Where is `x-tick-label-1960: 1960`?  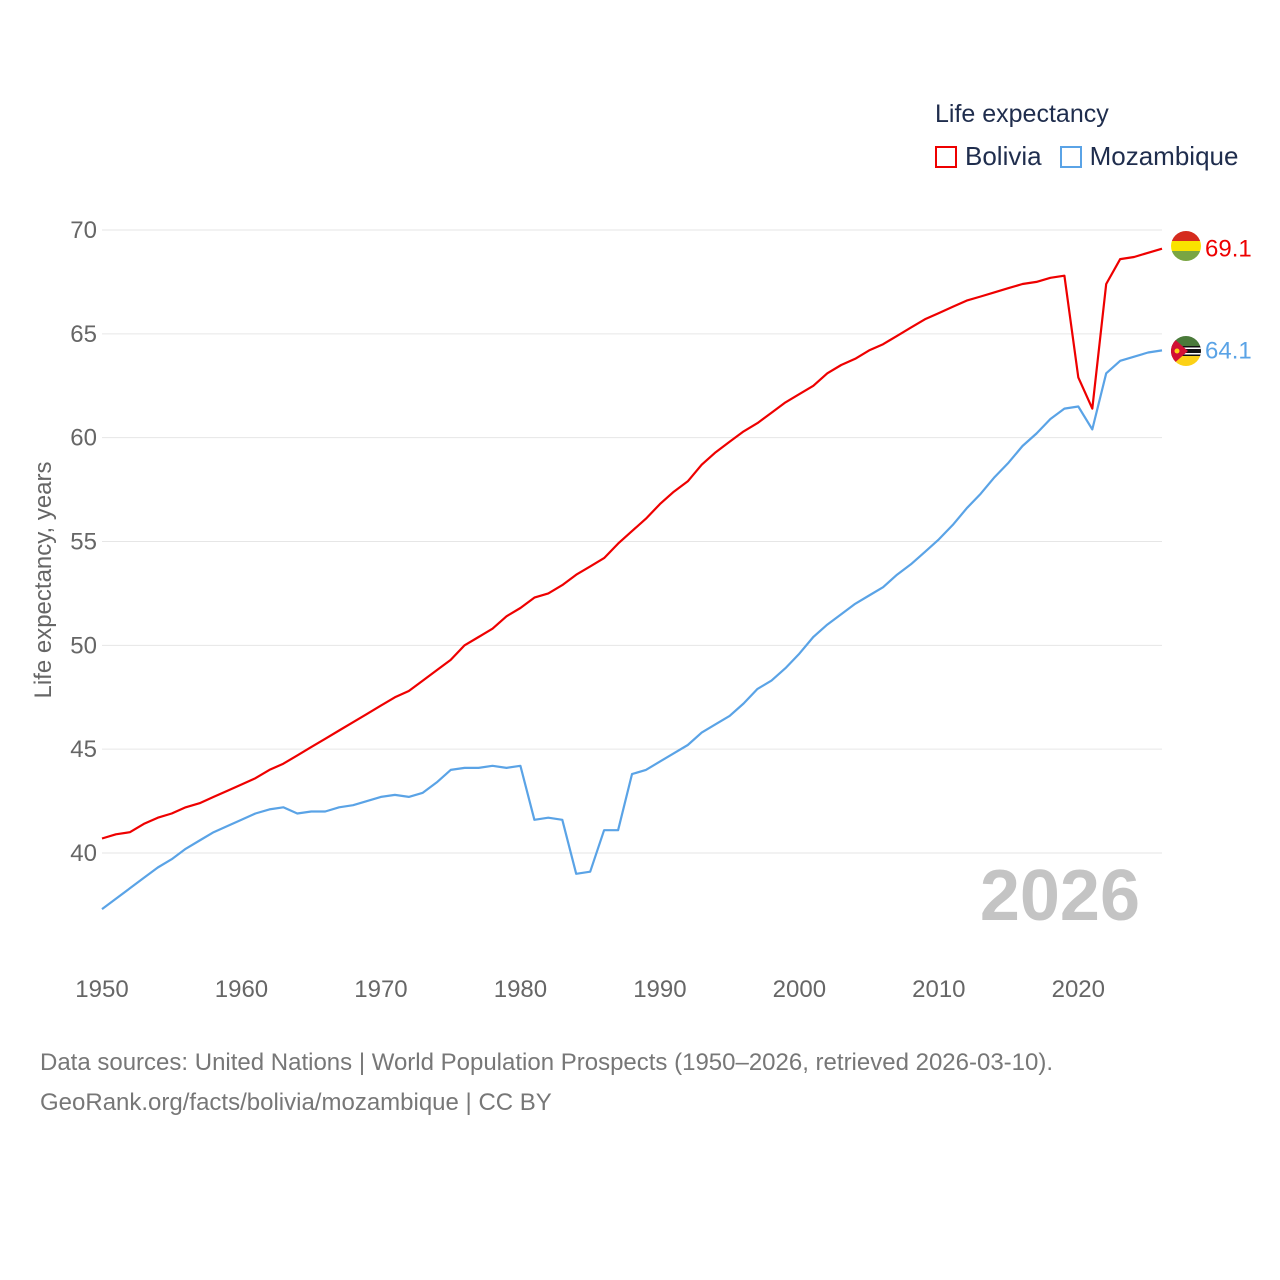
x-tick-label-1960: 1960 is located at coordinates (241, 989).